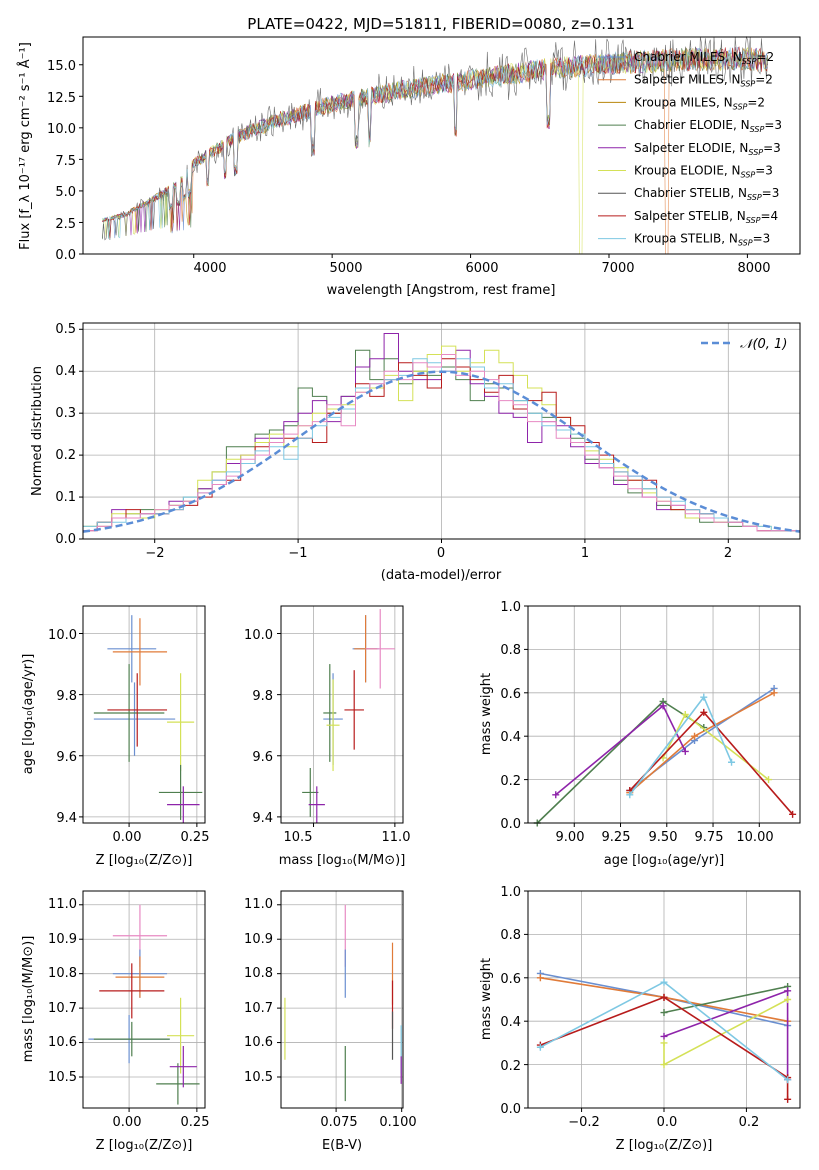 The width and height of the screenshot is (819, 1170). I want to click on mwage-ytick-label: 0.0, so click(510, 824).